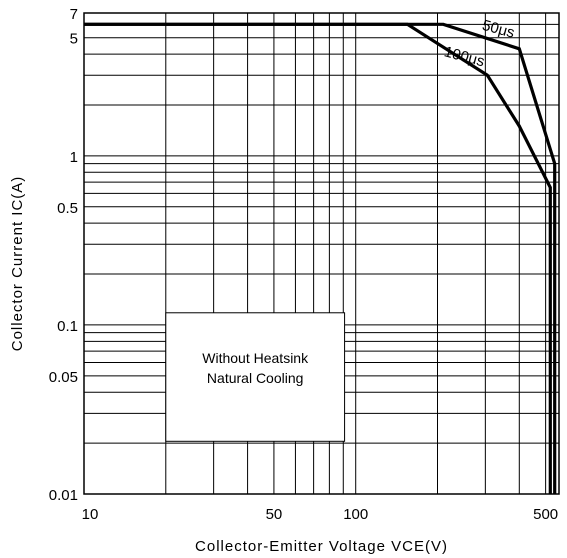 The height and width of the screenshot is (558, 567). I want to click on annotation-box: Without Heatsink Natural Cooling, so click(255, 377).